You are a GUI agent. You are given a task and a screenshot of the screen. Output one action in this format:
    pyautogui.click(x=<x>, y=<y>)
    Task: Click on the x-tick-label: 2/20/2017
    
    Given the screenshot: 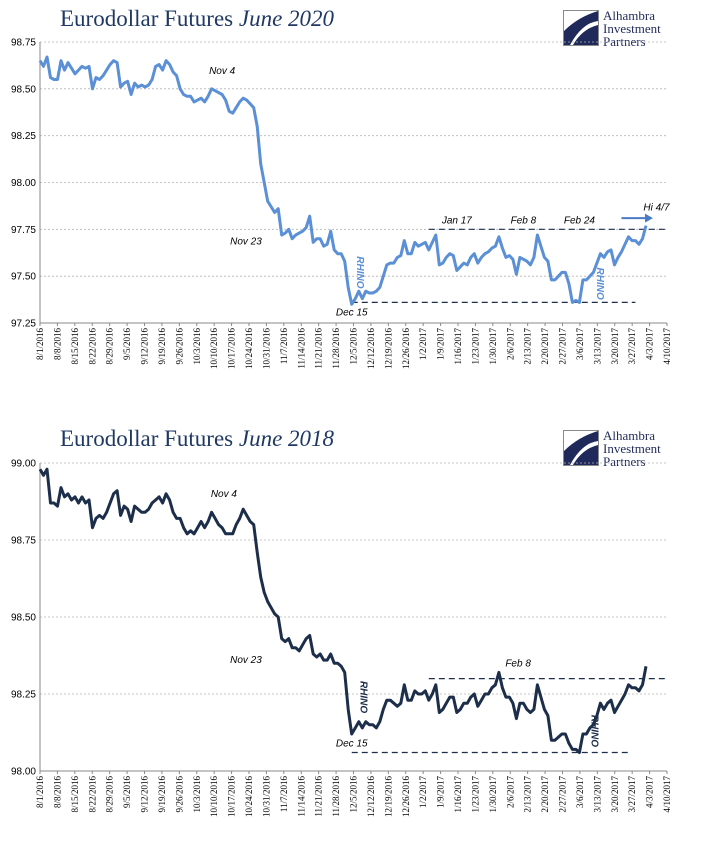 What is the action you would take?
    pyautogui.click(x=545, y=794)
    